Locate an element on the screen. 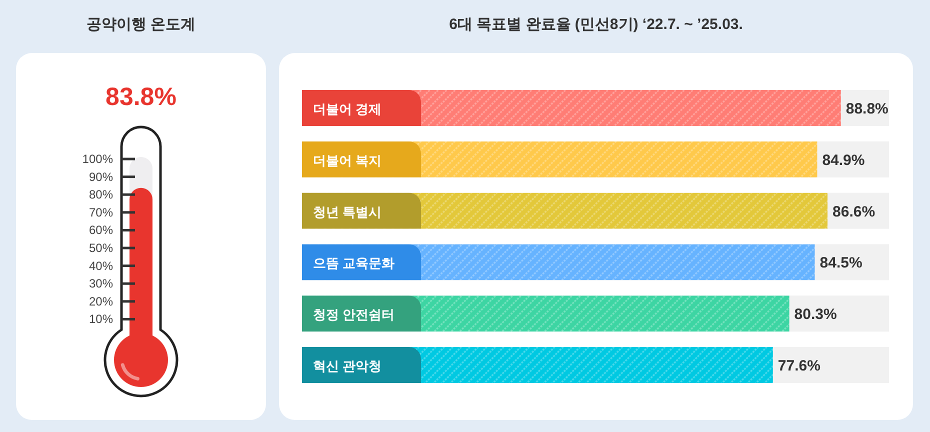 The image size is (930, 432). category-label: 혁신 관악청 is located at coordinates (347, 366).